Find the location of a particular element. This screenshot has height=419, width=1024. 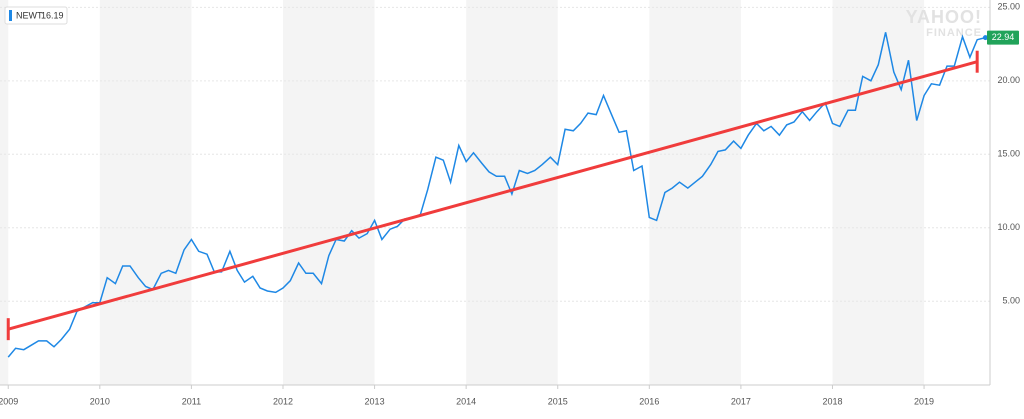

legend-name: NEWT is located at coordinates (29, 15).